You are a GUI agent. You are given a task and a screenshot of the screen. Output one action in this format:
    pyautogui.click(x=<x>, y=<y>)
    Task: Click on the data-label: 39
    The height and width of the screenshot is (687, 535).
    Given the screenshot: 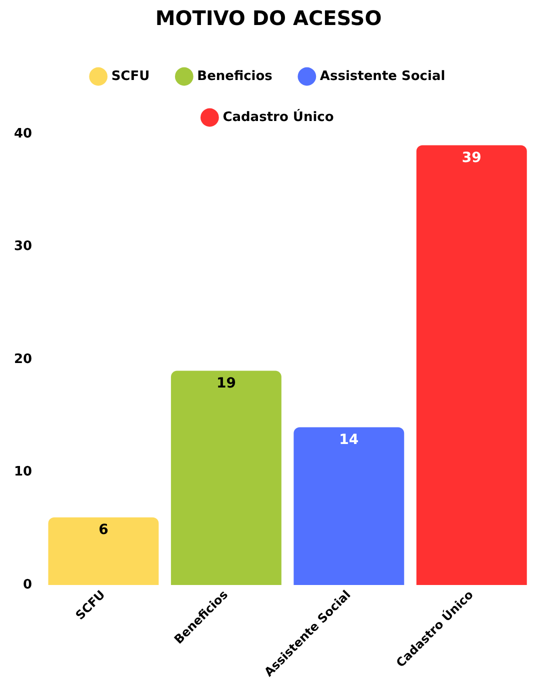 What is the action you would take?
    pyautogui.click(x=472, y=158)
    